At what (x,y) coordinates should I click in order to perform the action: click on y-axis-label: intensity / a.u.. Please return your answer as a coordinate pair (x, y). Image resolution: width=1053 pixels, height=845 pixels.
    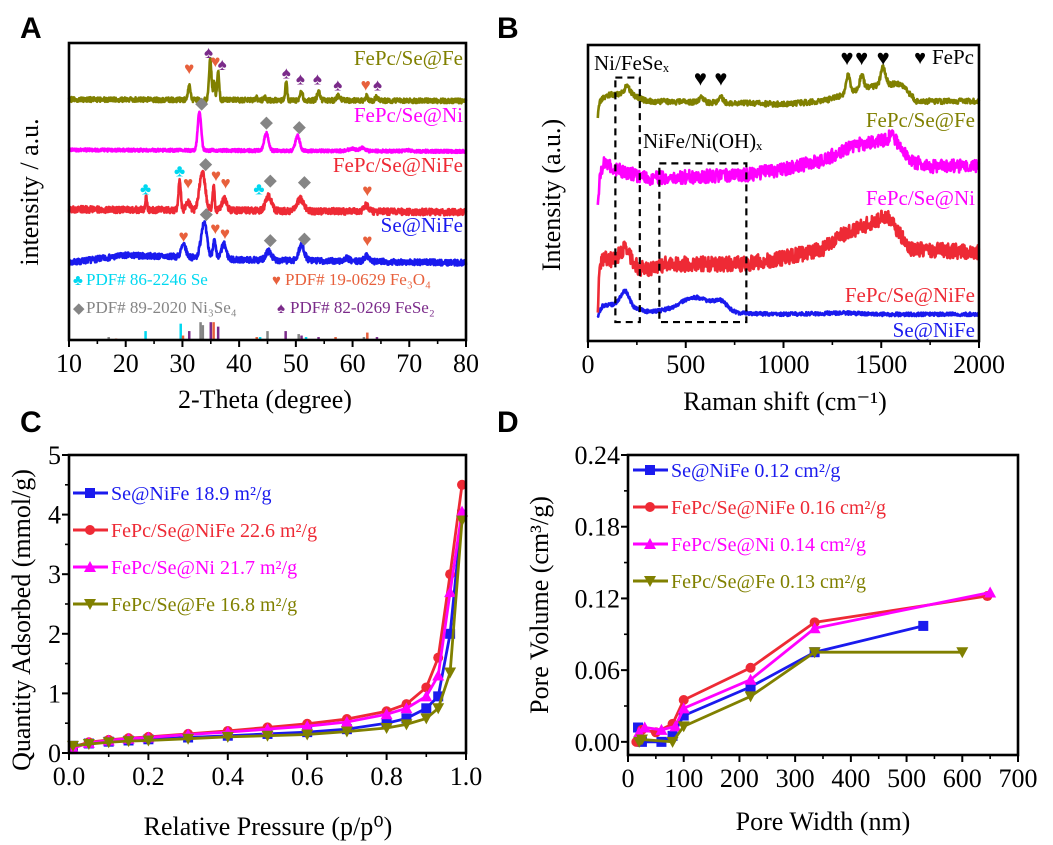
    Looking at the image, I should click on (29, 191).